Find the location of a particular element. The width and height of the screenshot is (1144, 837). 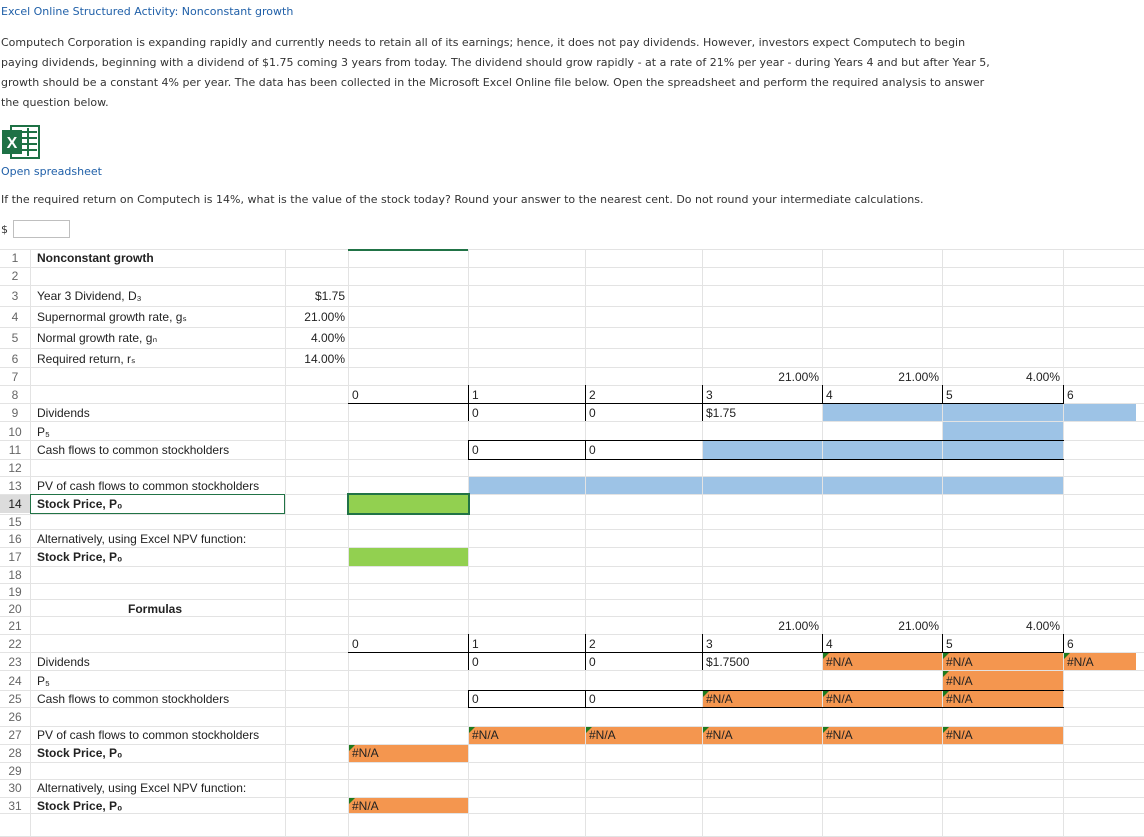

cash-flow-year-1: 0 is located at coordinates (475, 450).